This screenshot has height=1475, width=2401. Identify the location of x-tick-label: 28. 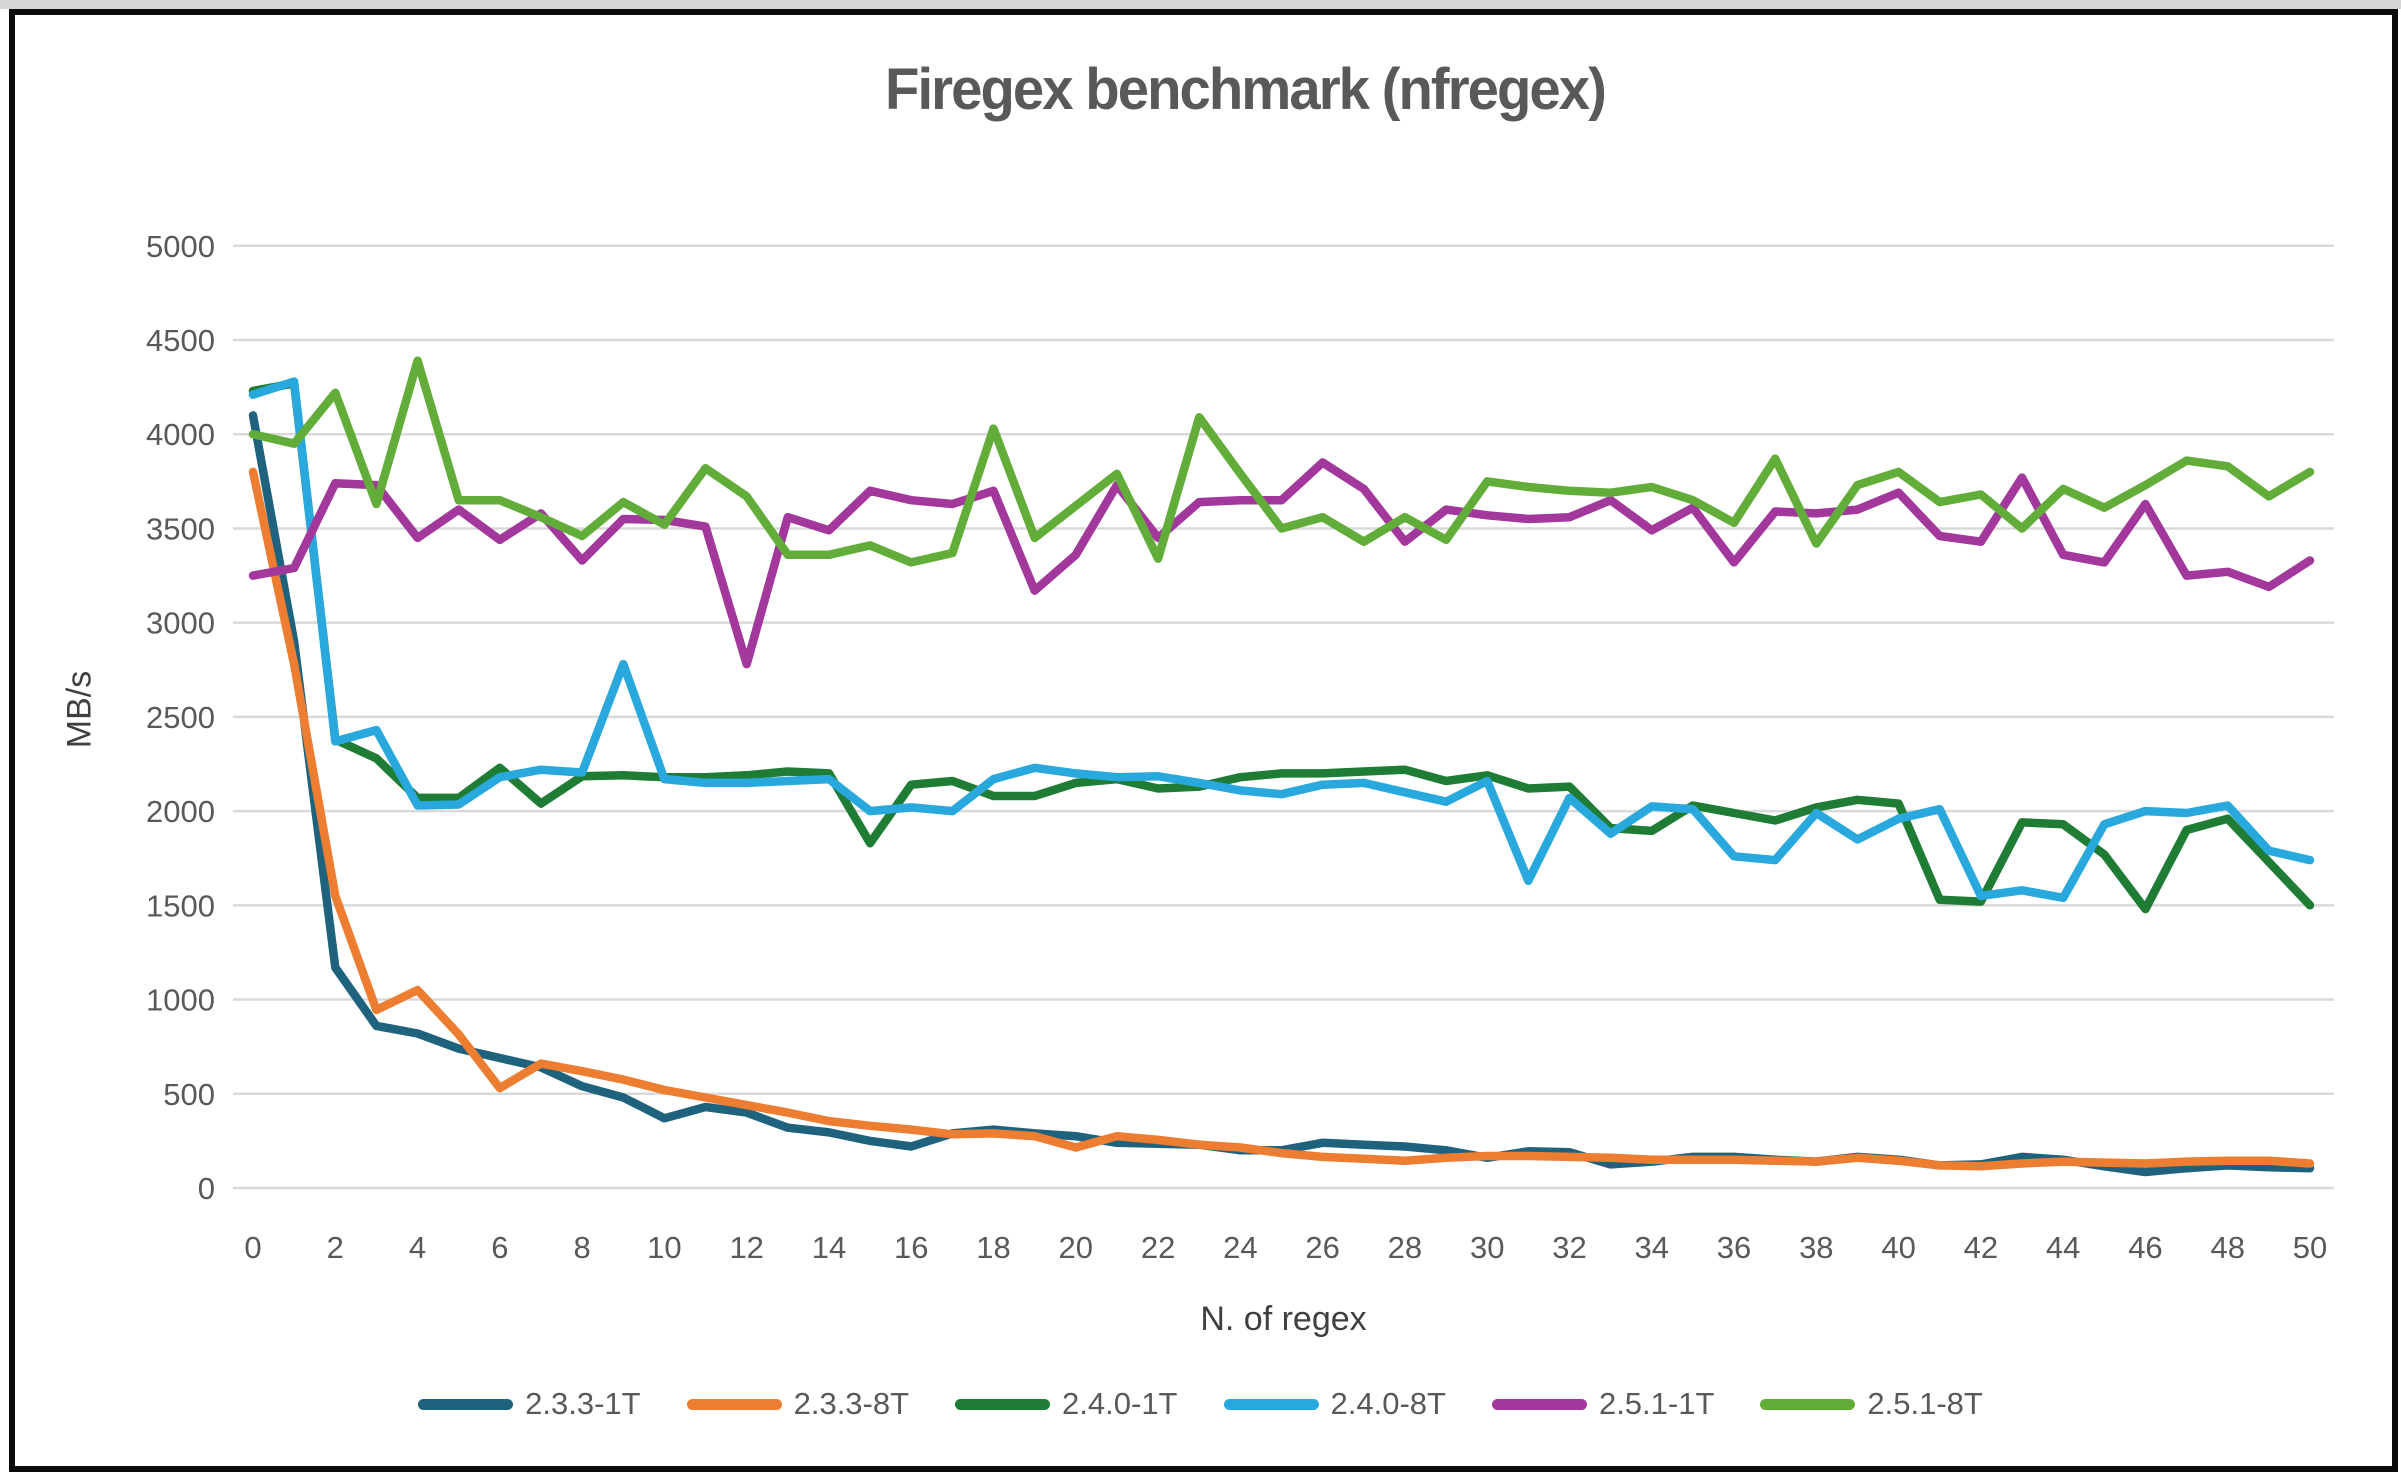
(1405, 1247).